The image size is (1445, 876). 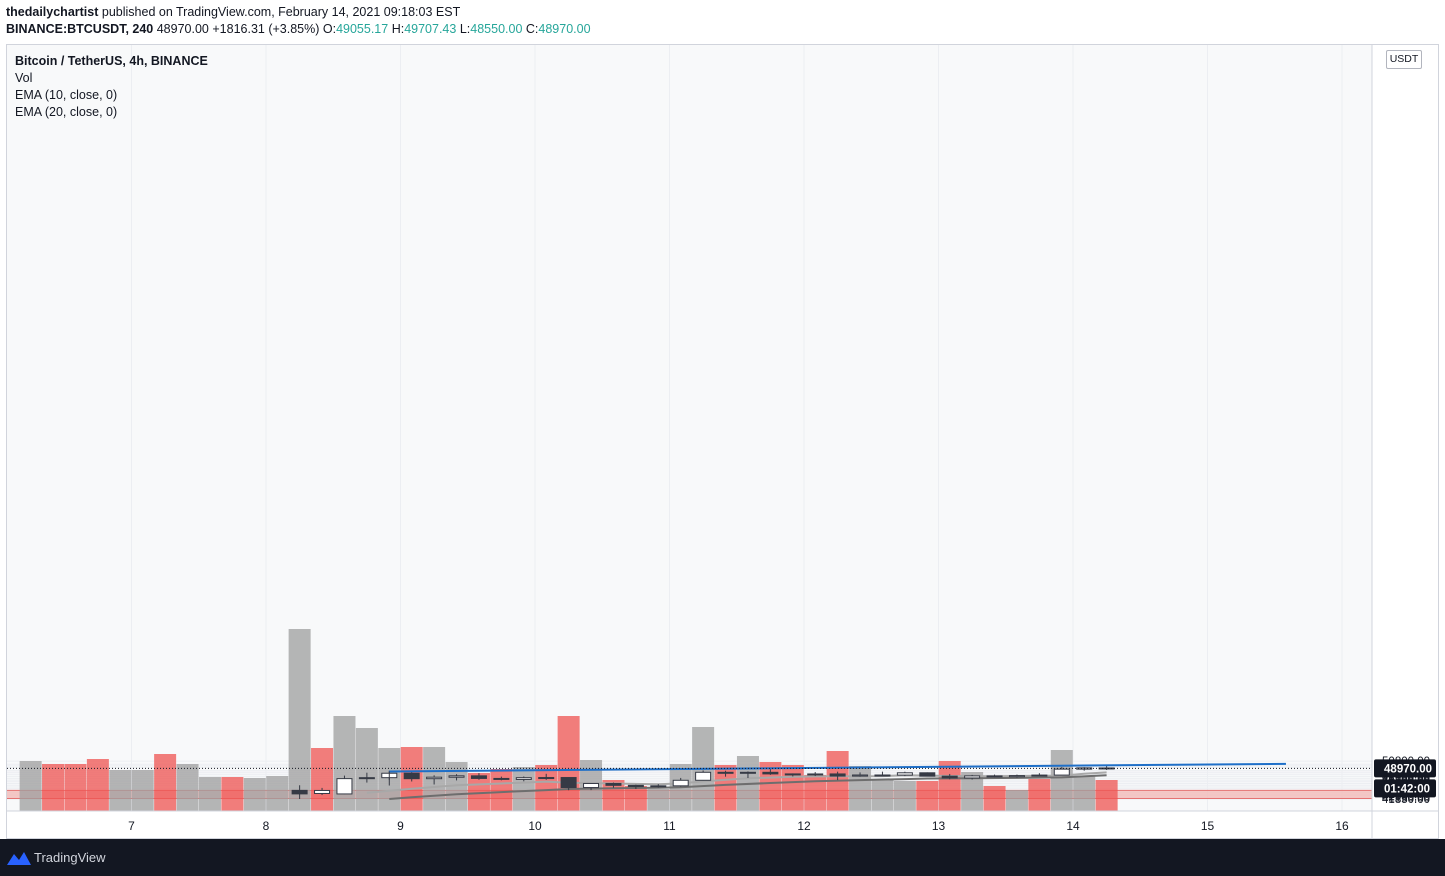 I want to click on close-value: 48970.00, so click(x=564, y=29).